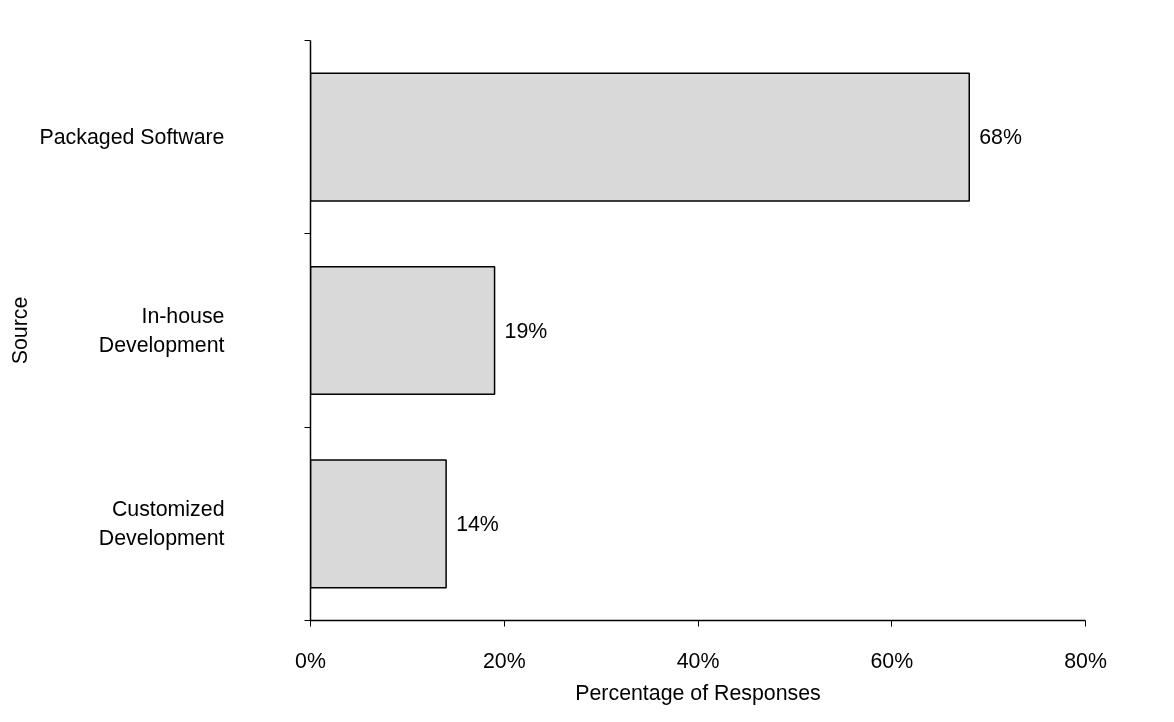 This screenshot has height=722, width=1174. Describe the element at coordinates (1000, 137) in the screenshot. I see `data-label: 68%` at that location.